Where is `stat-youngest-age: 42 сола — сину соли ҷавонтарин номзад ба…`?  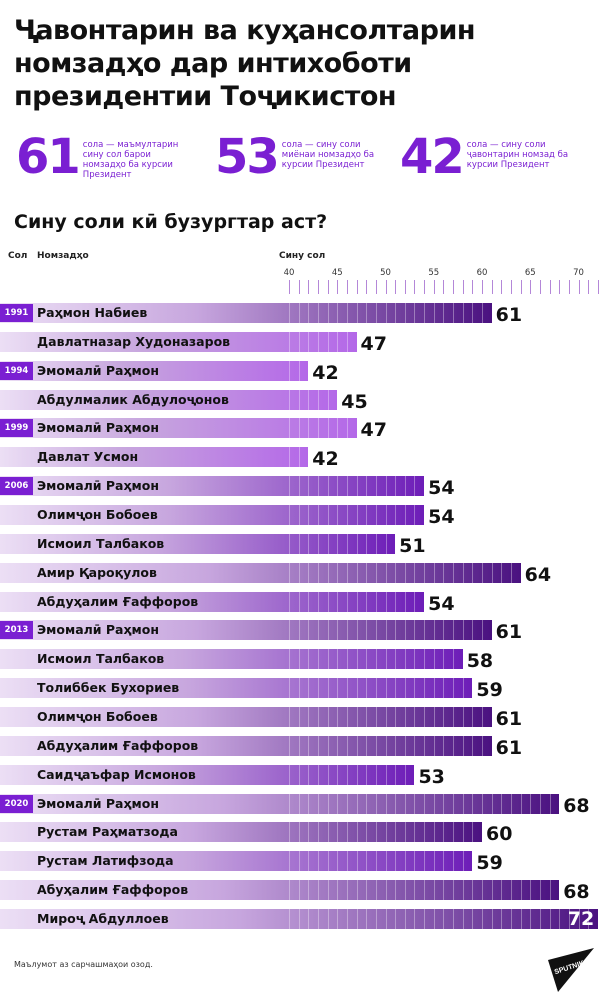
stat-youngest-age: 42 сола — сину соли ҷавонтарин номзад ба… is located at coordinates (486, 157).